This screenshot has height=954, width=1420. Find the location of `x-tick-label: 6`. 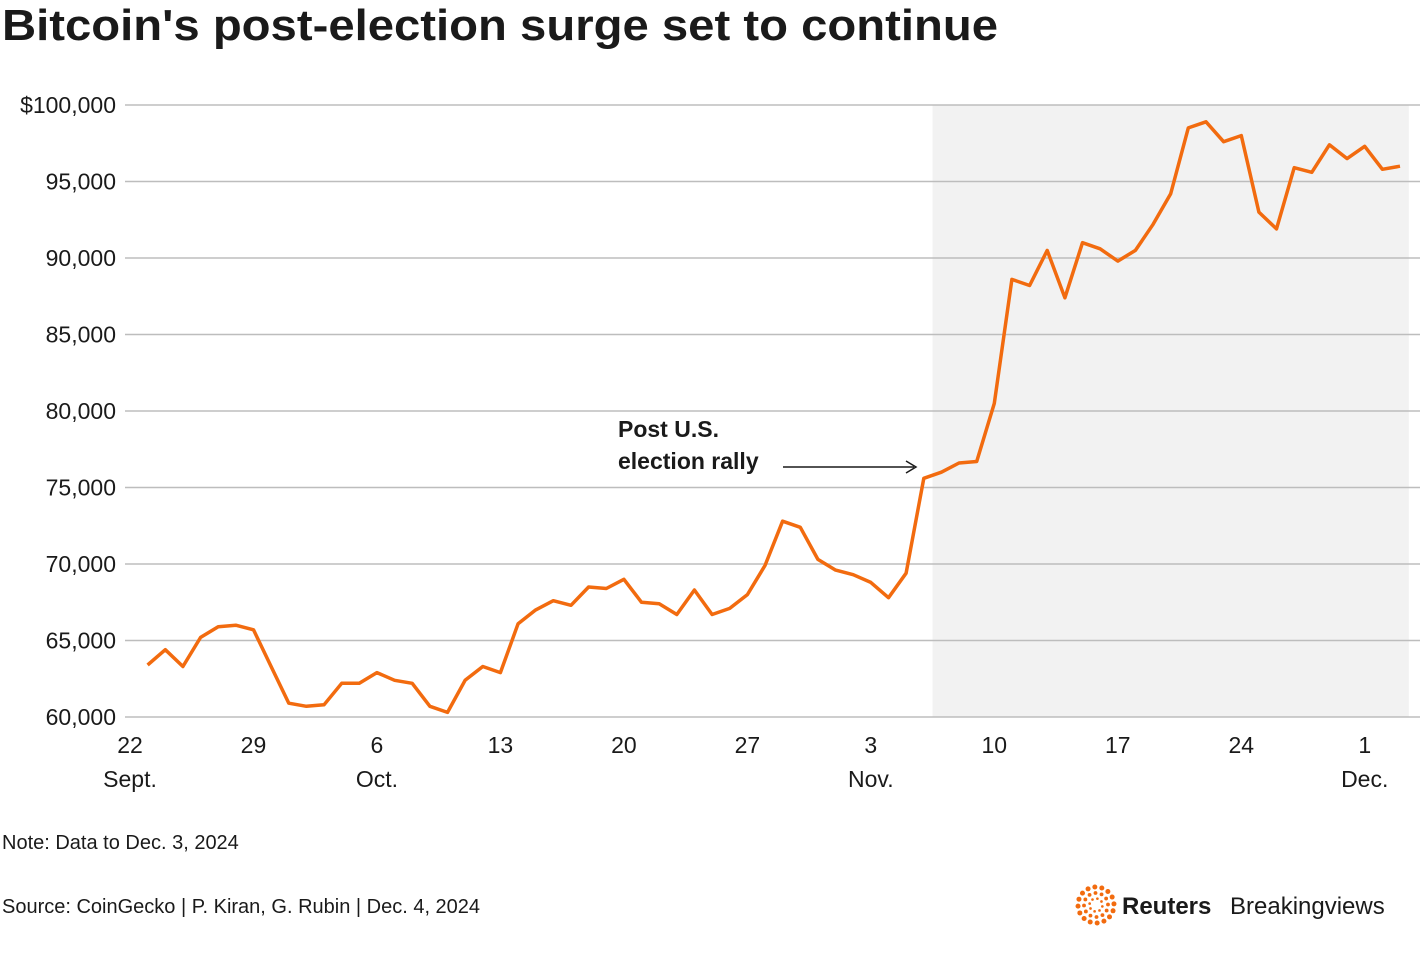

x-tick-label: 6 is located at coordinates (377, 745).